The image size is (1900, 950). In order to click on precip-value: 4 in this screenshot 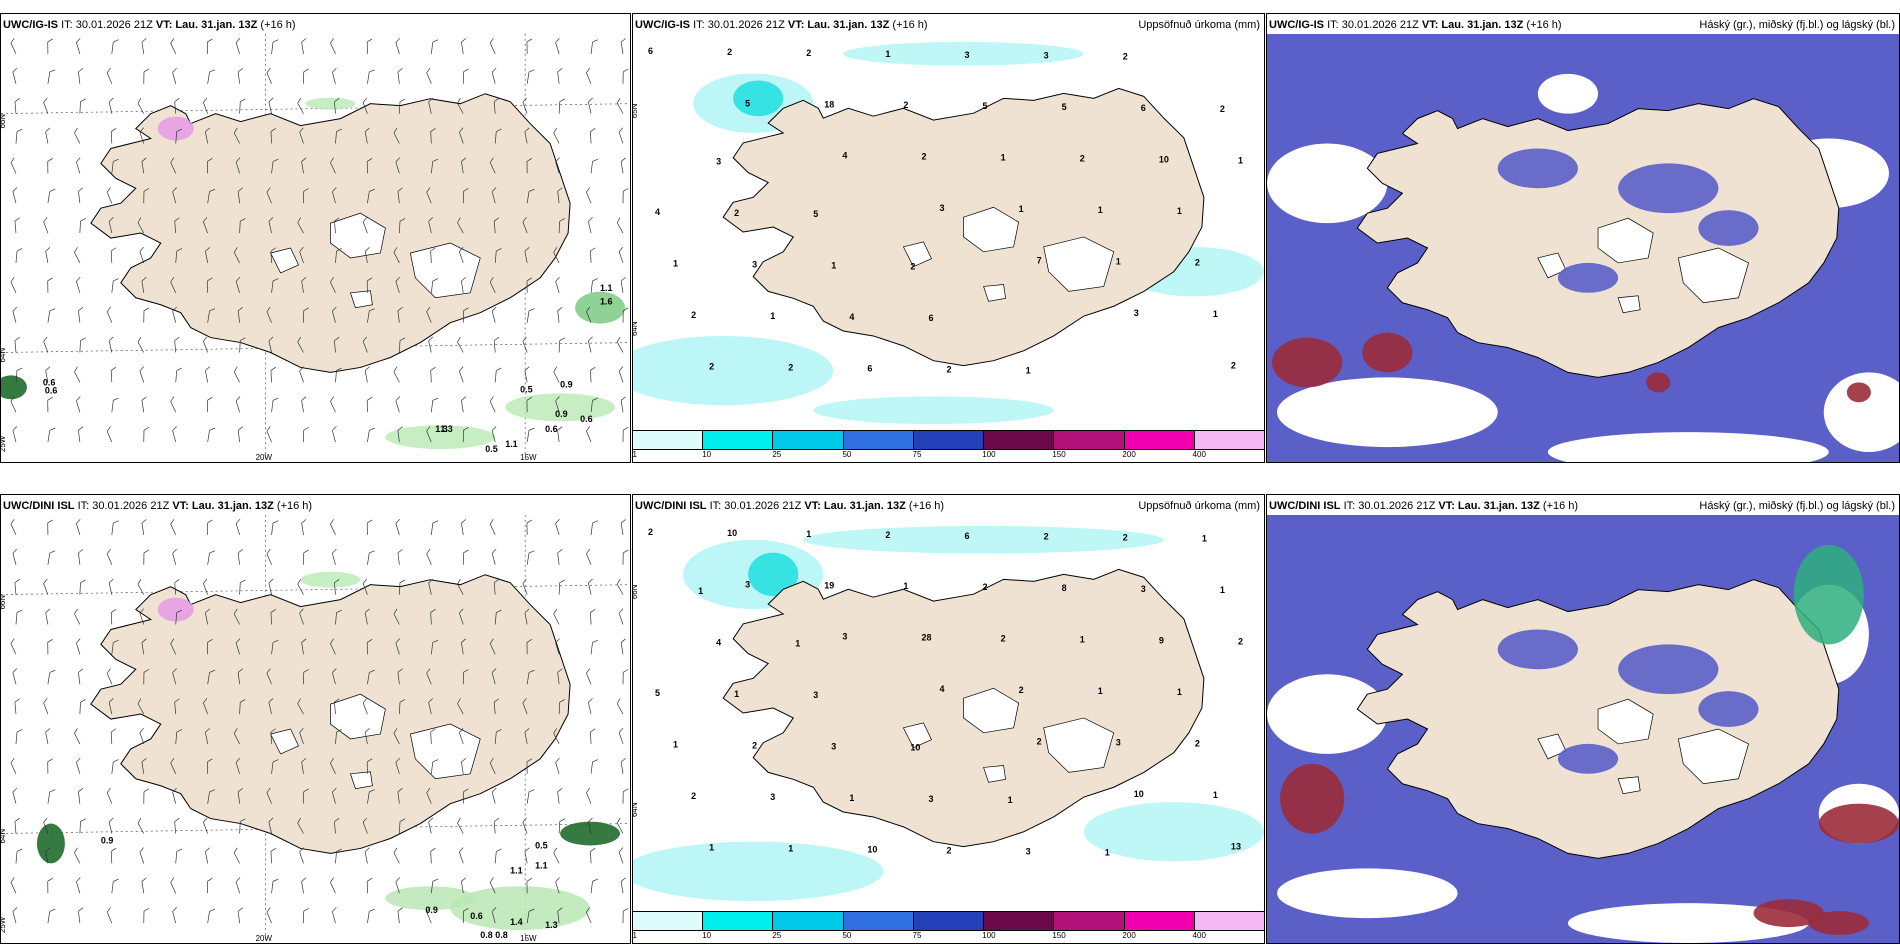, I will do `click(657, 212)`.